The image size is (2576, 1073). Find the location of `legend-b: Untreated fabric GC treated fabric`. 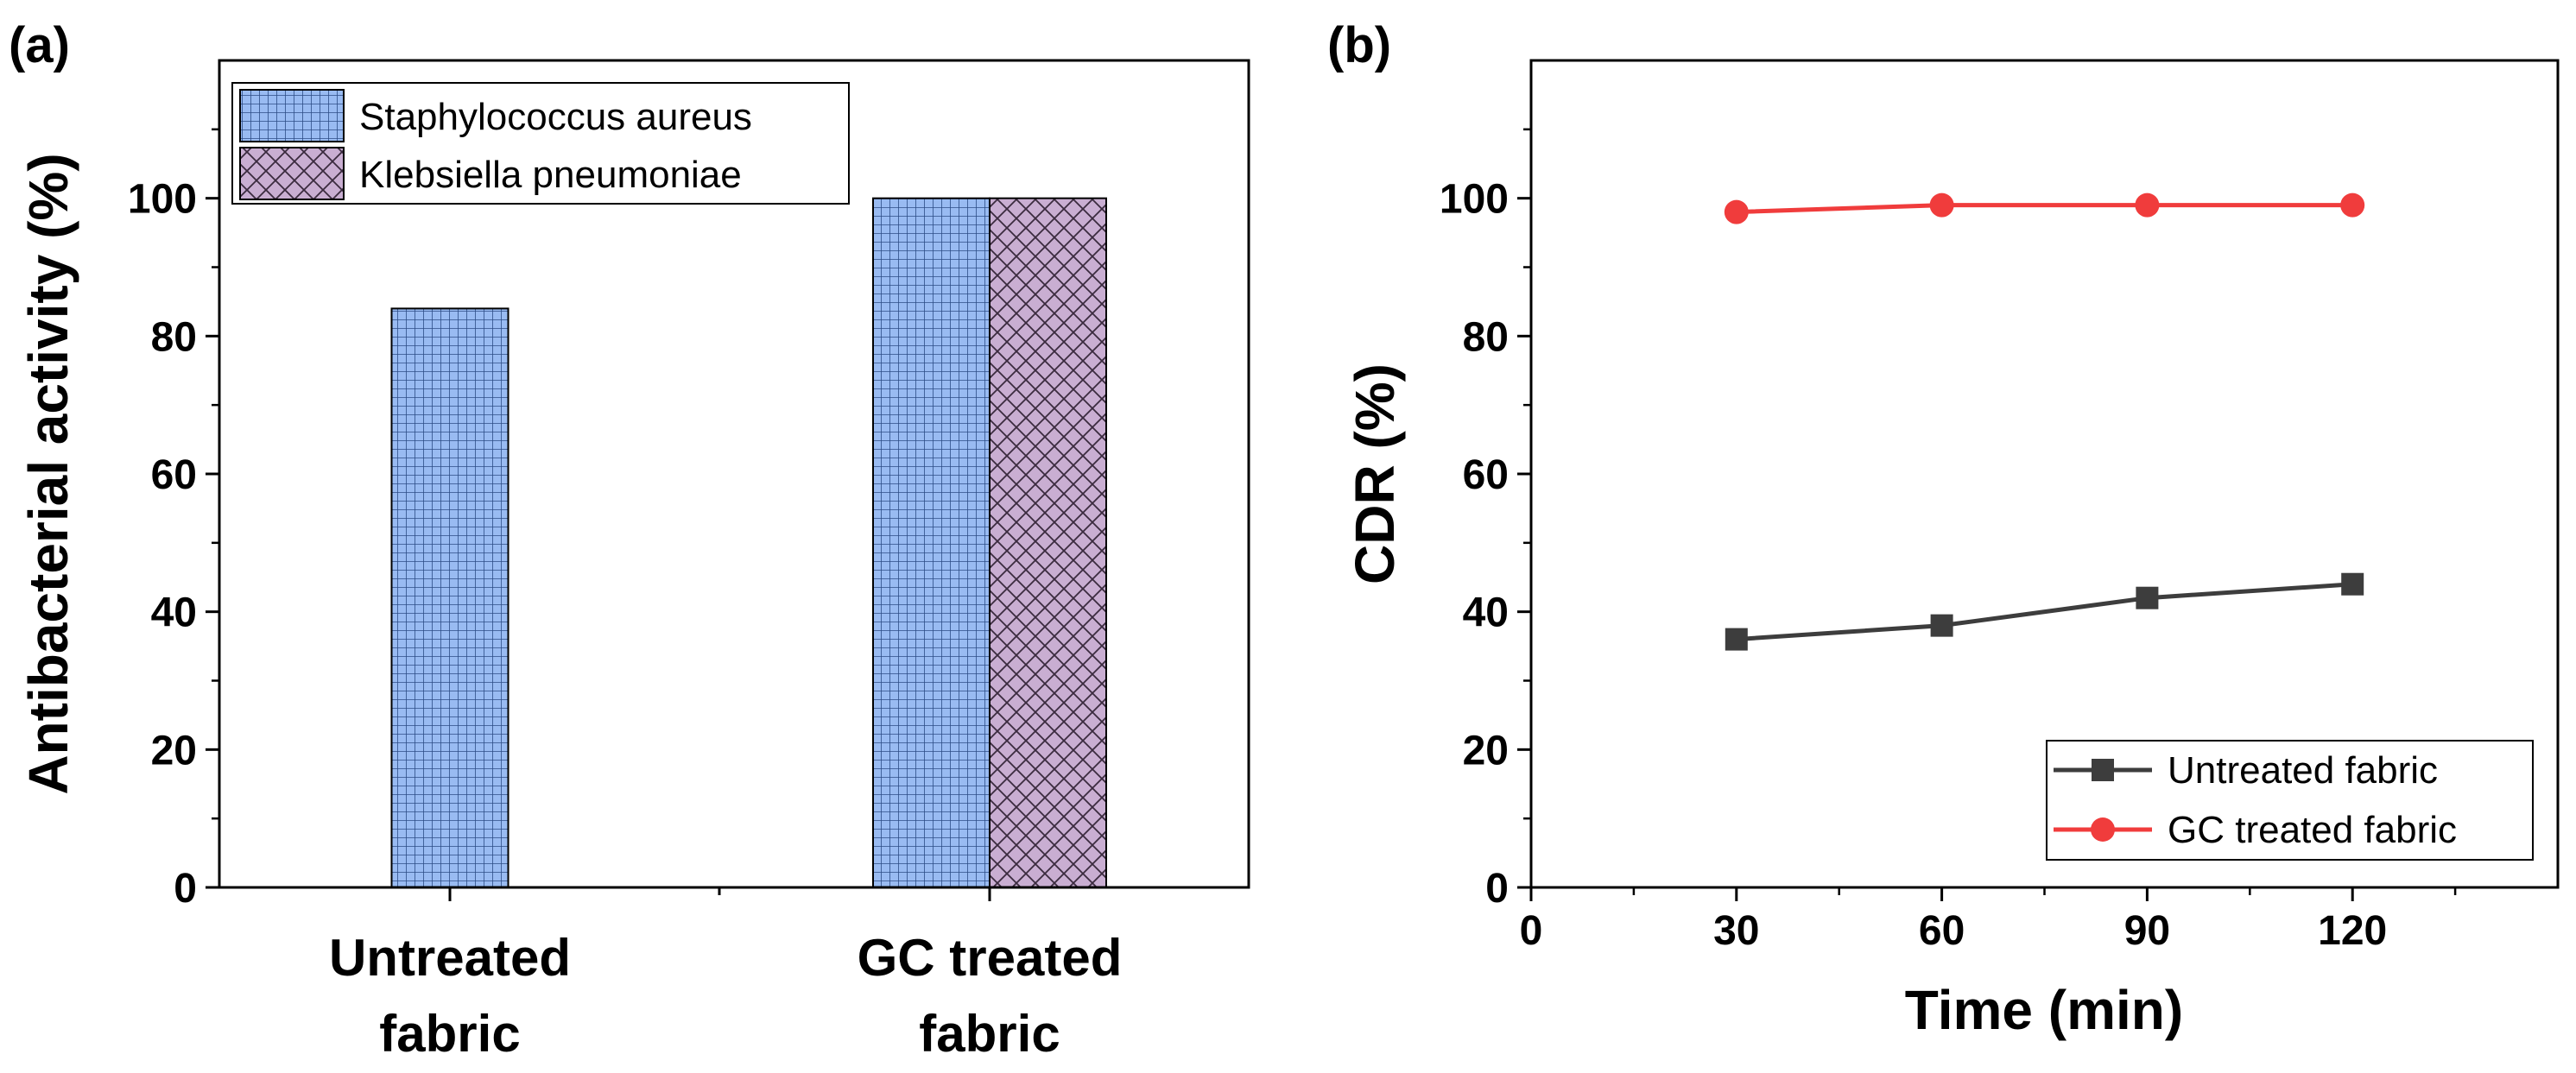

legend-b: Untreated fabric GC treated fabric is located at coordinates (2290, 800).